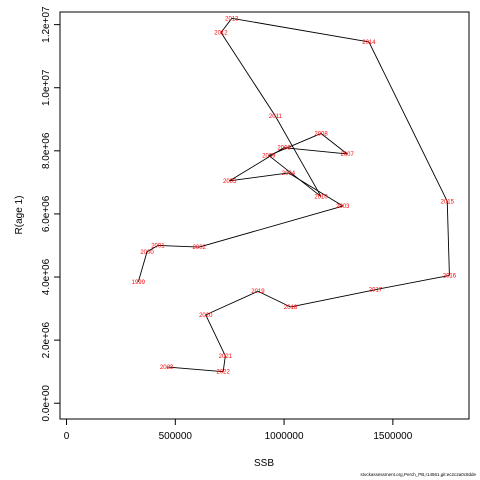  What do you see at coordinates (139, 283) in the screenshot?
I see `year-label: 1999` at bounding box center [139, 283].